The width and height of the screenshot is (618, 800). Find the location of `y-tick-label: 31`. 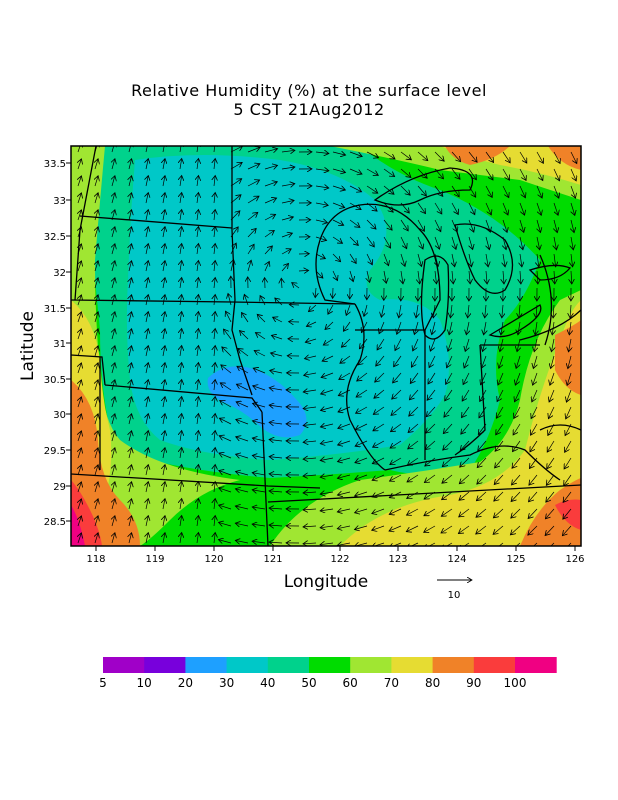

y-tick-label: 31 is located at coordinates (59, 344).